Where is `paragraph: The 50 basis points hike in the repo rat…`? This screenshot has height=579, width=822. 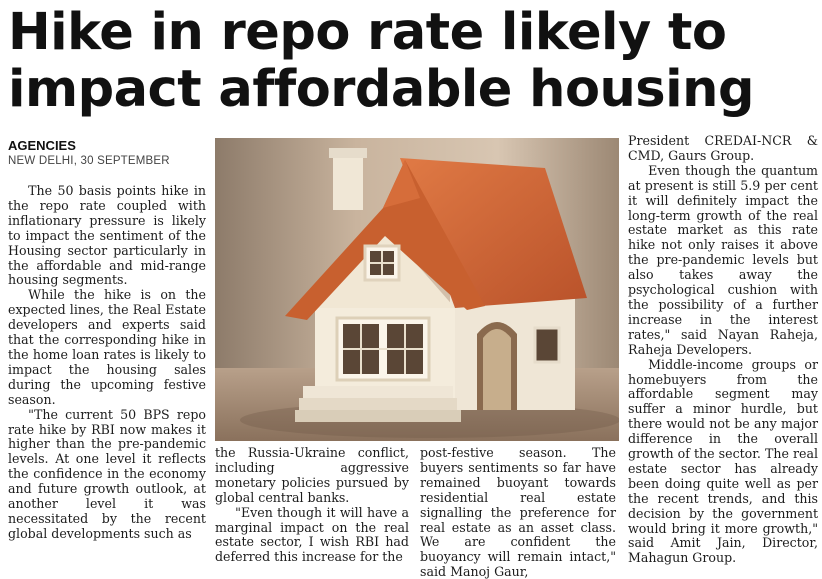 paragraph: The 50 basis points hike in the repo rat… is located at coordinates (107, 235).